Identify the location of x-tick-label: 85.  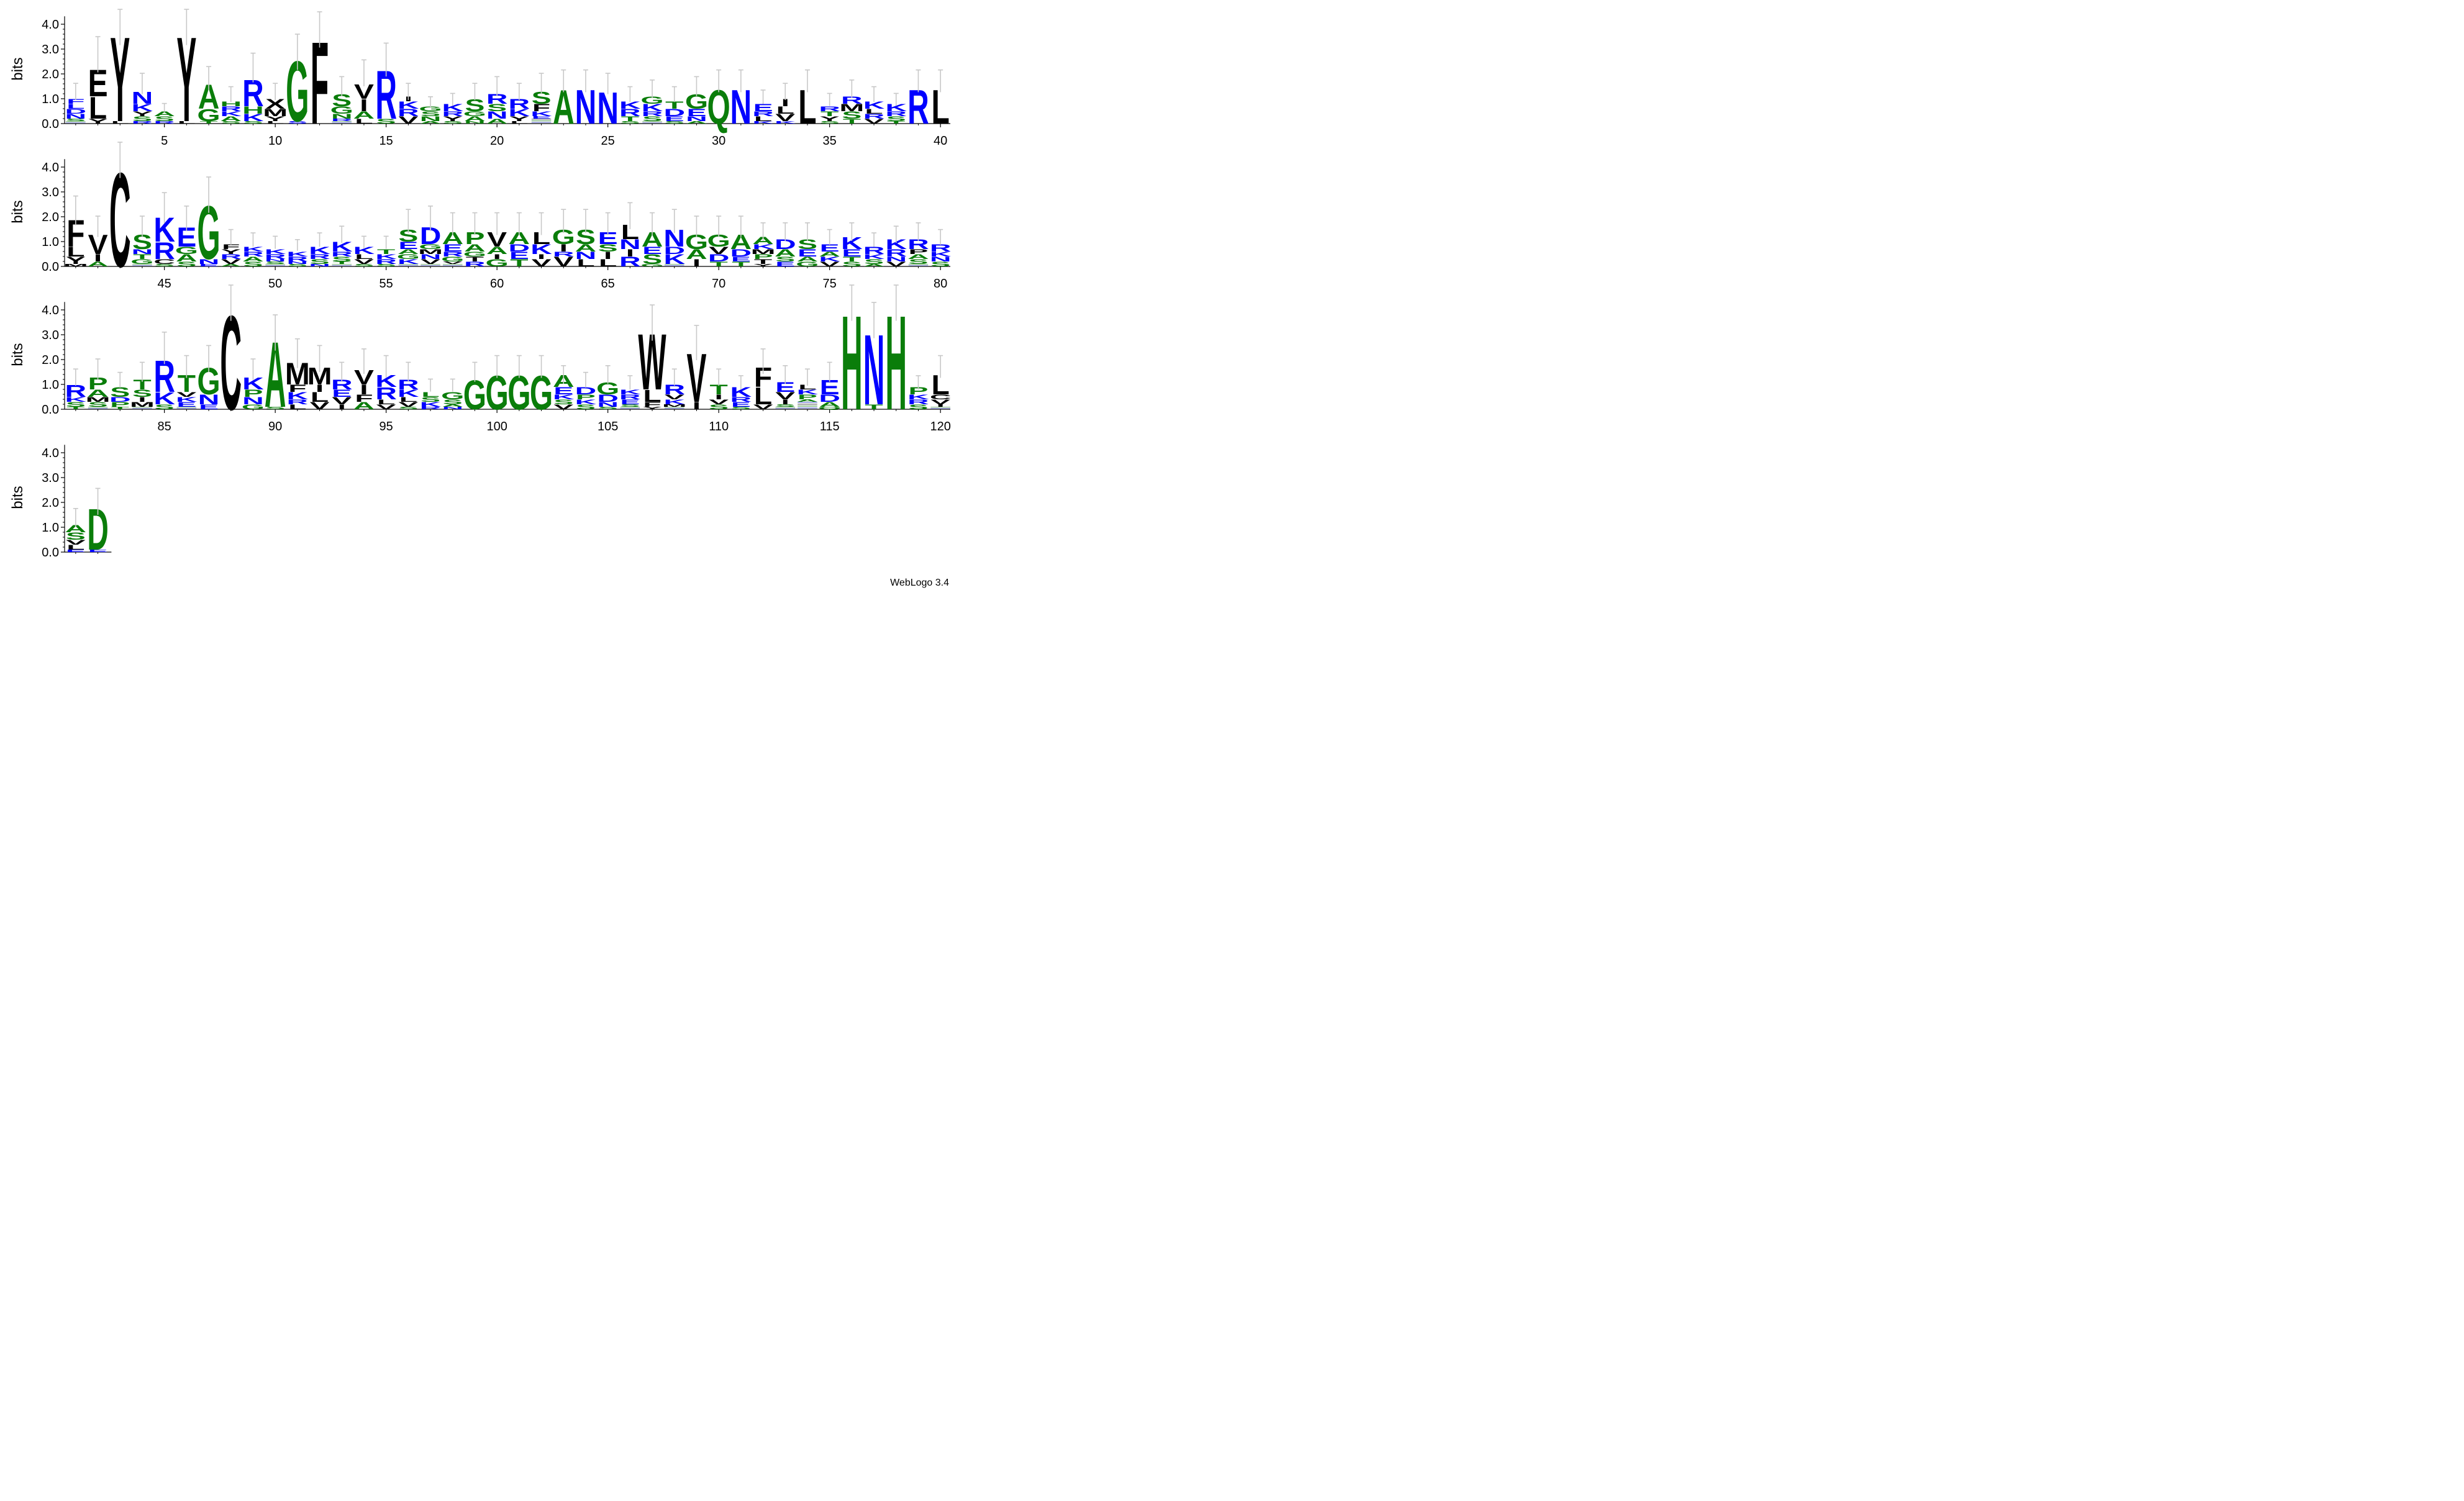
(165, 426).